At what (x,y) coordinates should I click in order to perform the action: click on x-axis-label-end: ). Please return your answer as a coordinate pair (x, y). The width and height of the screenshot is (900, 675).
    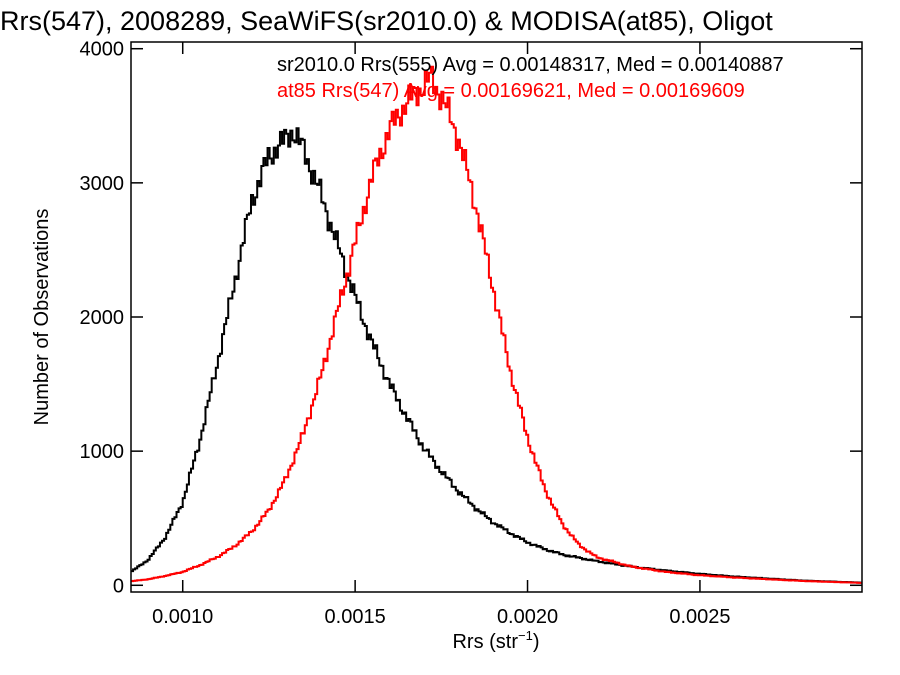
    Looking at the image, I should click on (536, 642).